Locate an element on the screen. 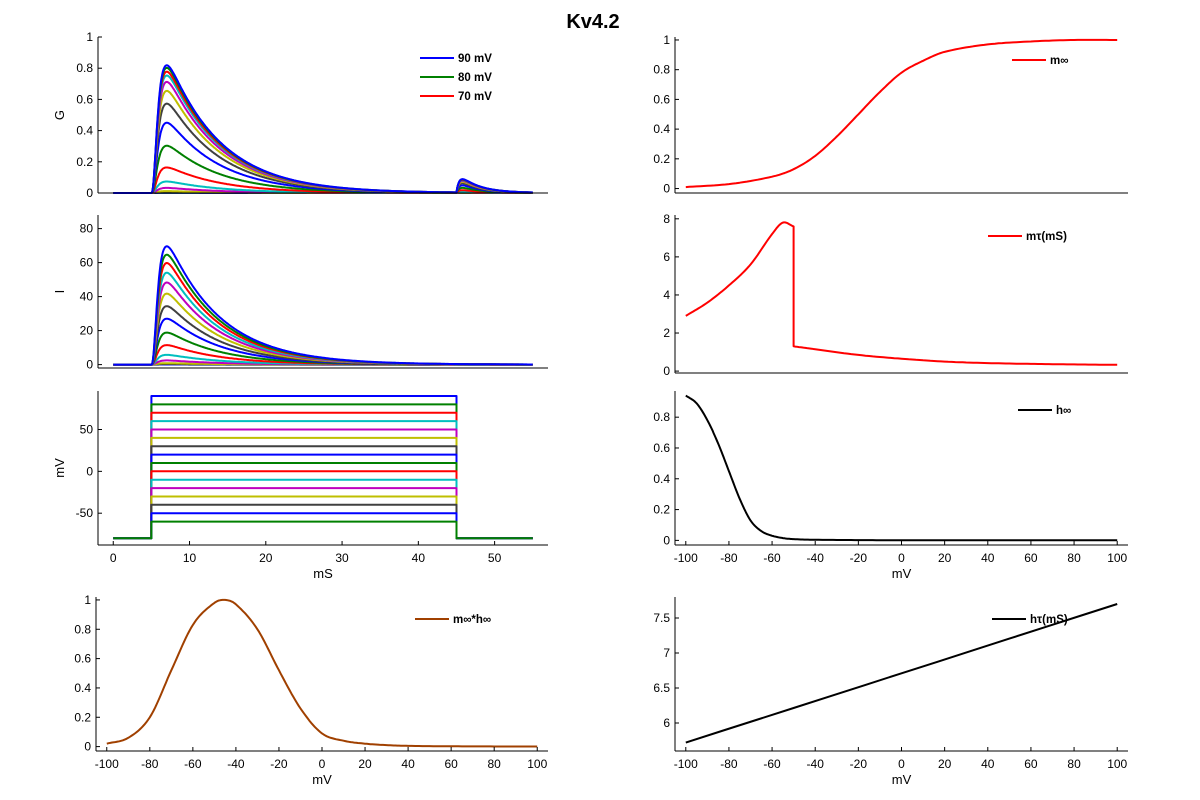 This screenshot has height=800, width=1200. legend-label: mτ(mS) is located at coordinates (1046, 237).